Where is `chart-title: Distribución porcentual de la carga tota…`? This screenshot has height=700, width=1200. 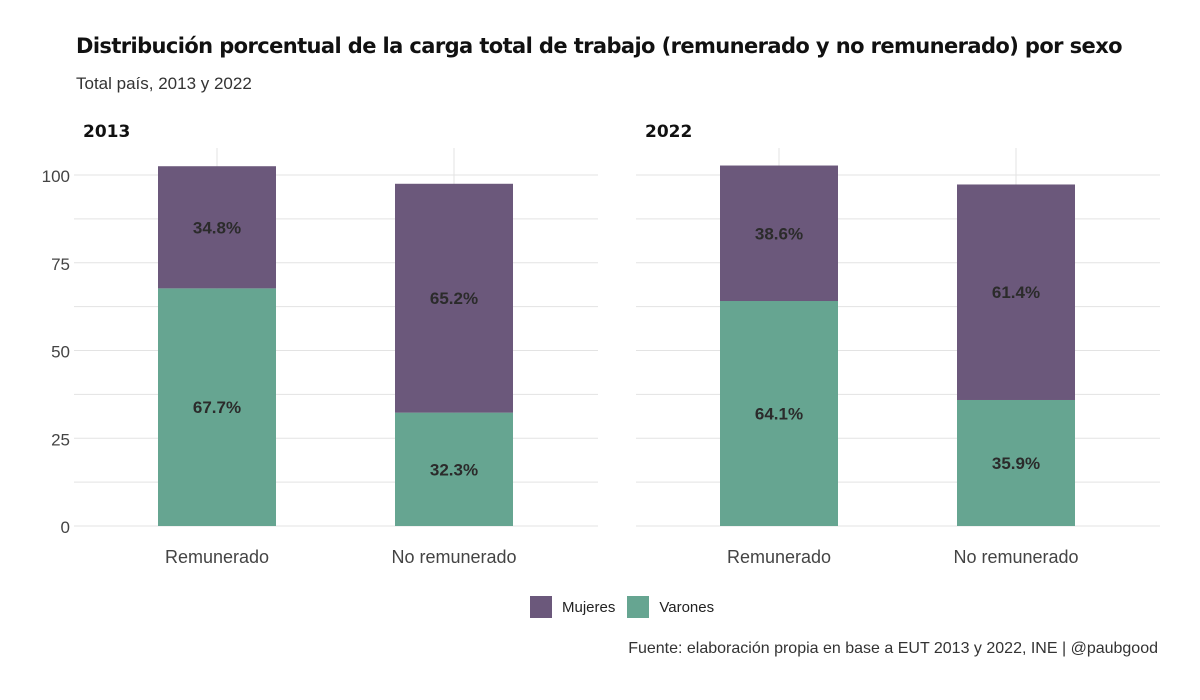 chart-title: Distribución porcentual de la carga tota… is located at coordinates (599, 46).